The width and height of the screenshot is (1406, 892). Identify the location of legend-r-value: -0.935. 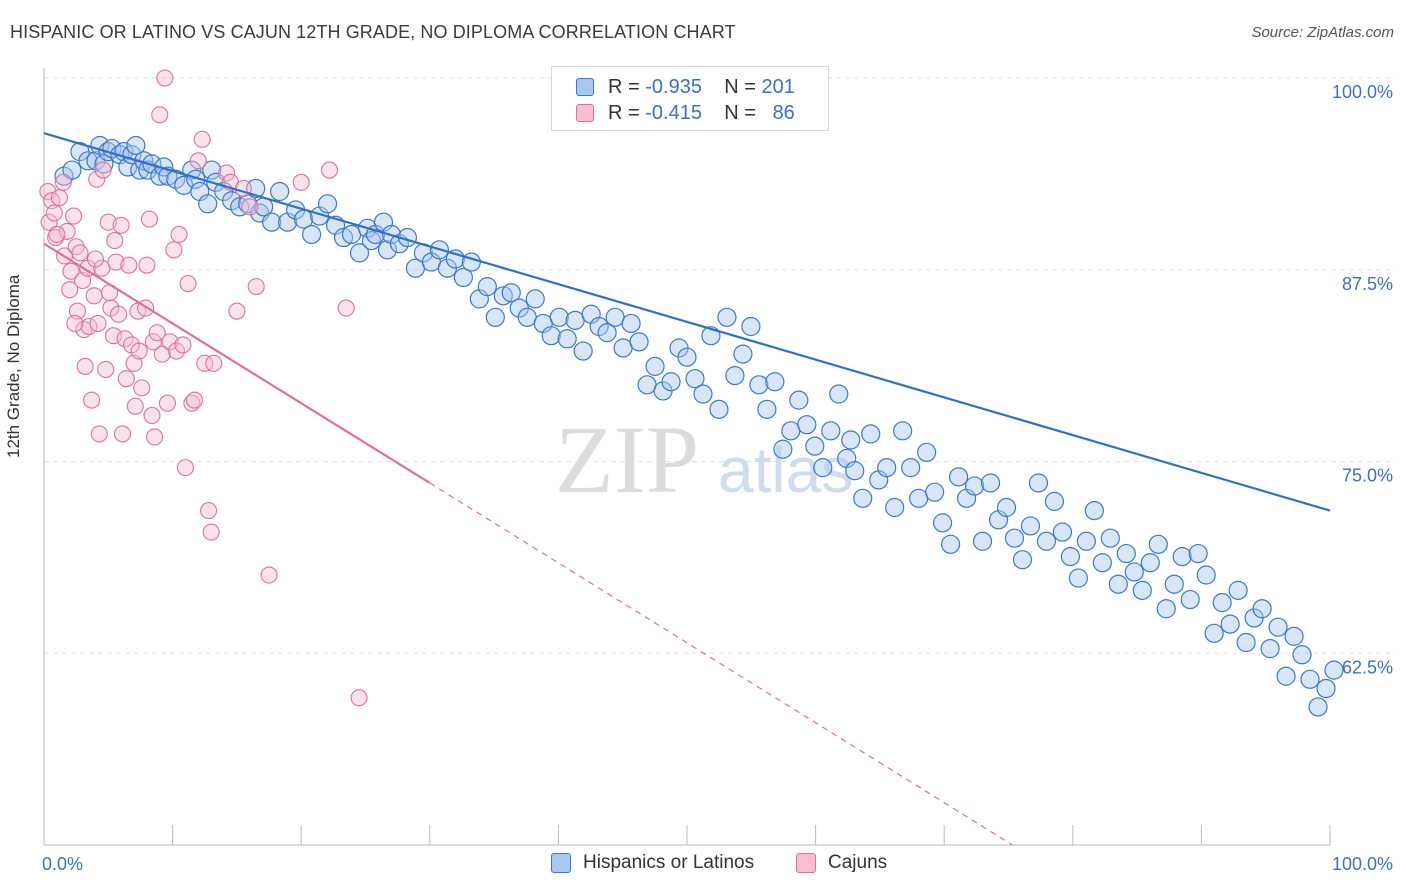
(673, 86).